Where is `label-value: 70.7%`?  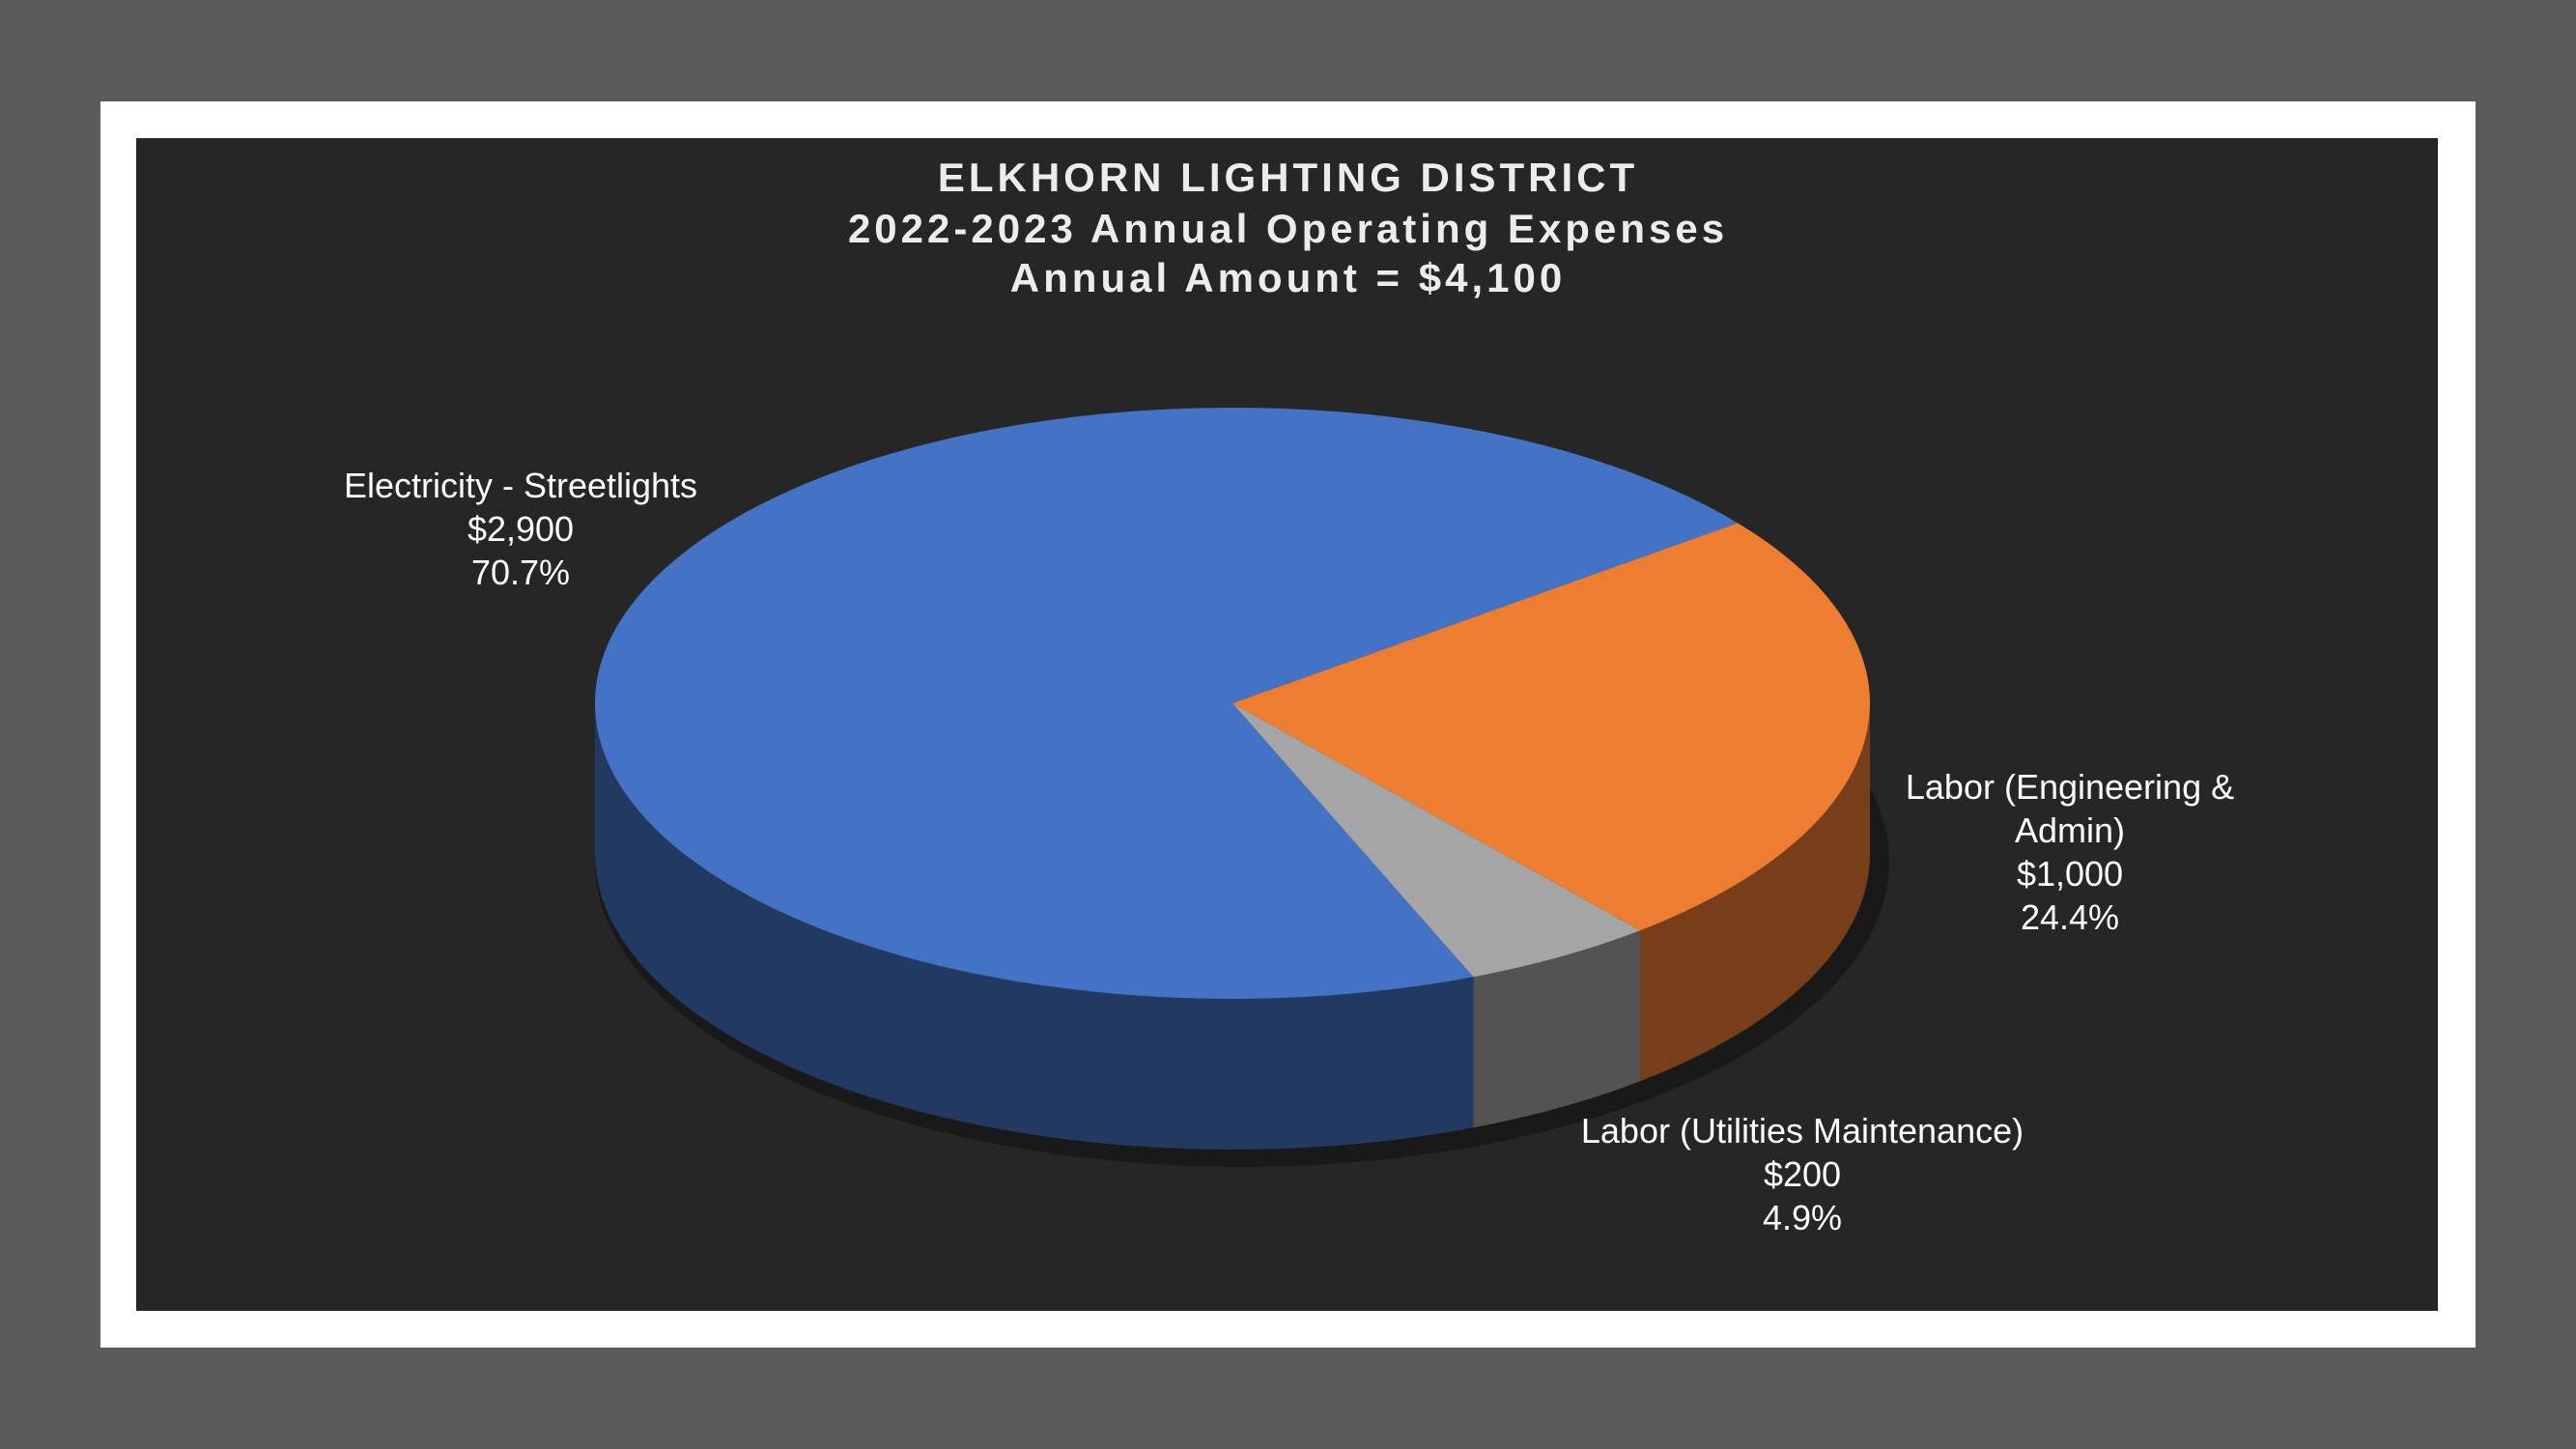 label-value: 70.7% is located at coordinates (520, 572).